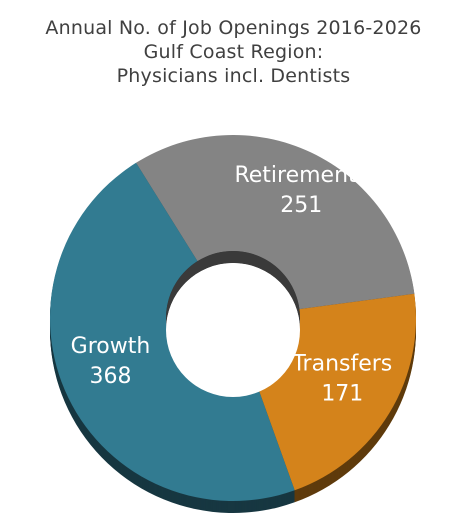 The image size is (467, 521). What do you see at coordinates (341, 364) in the screenshot?
I see `slice-label-transfers: Transfers` at bounding box center [341, 364].